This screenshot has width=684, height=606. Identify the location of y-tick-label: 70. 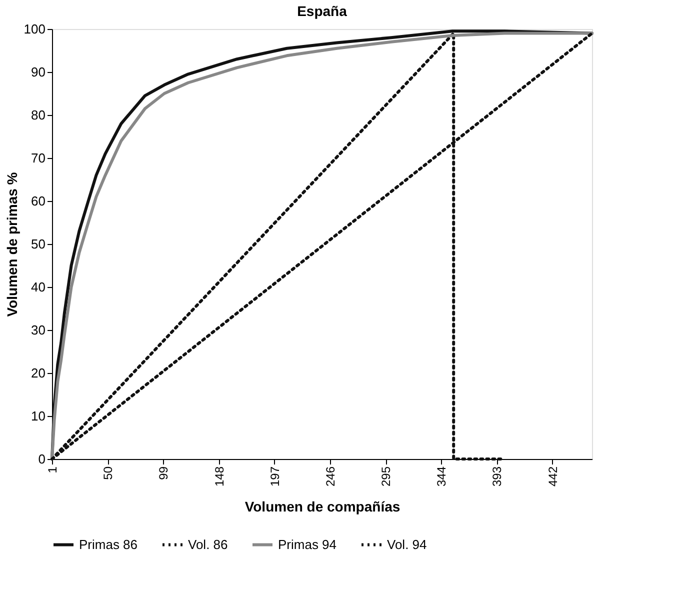
(38, 158).